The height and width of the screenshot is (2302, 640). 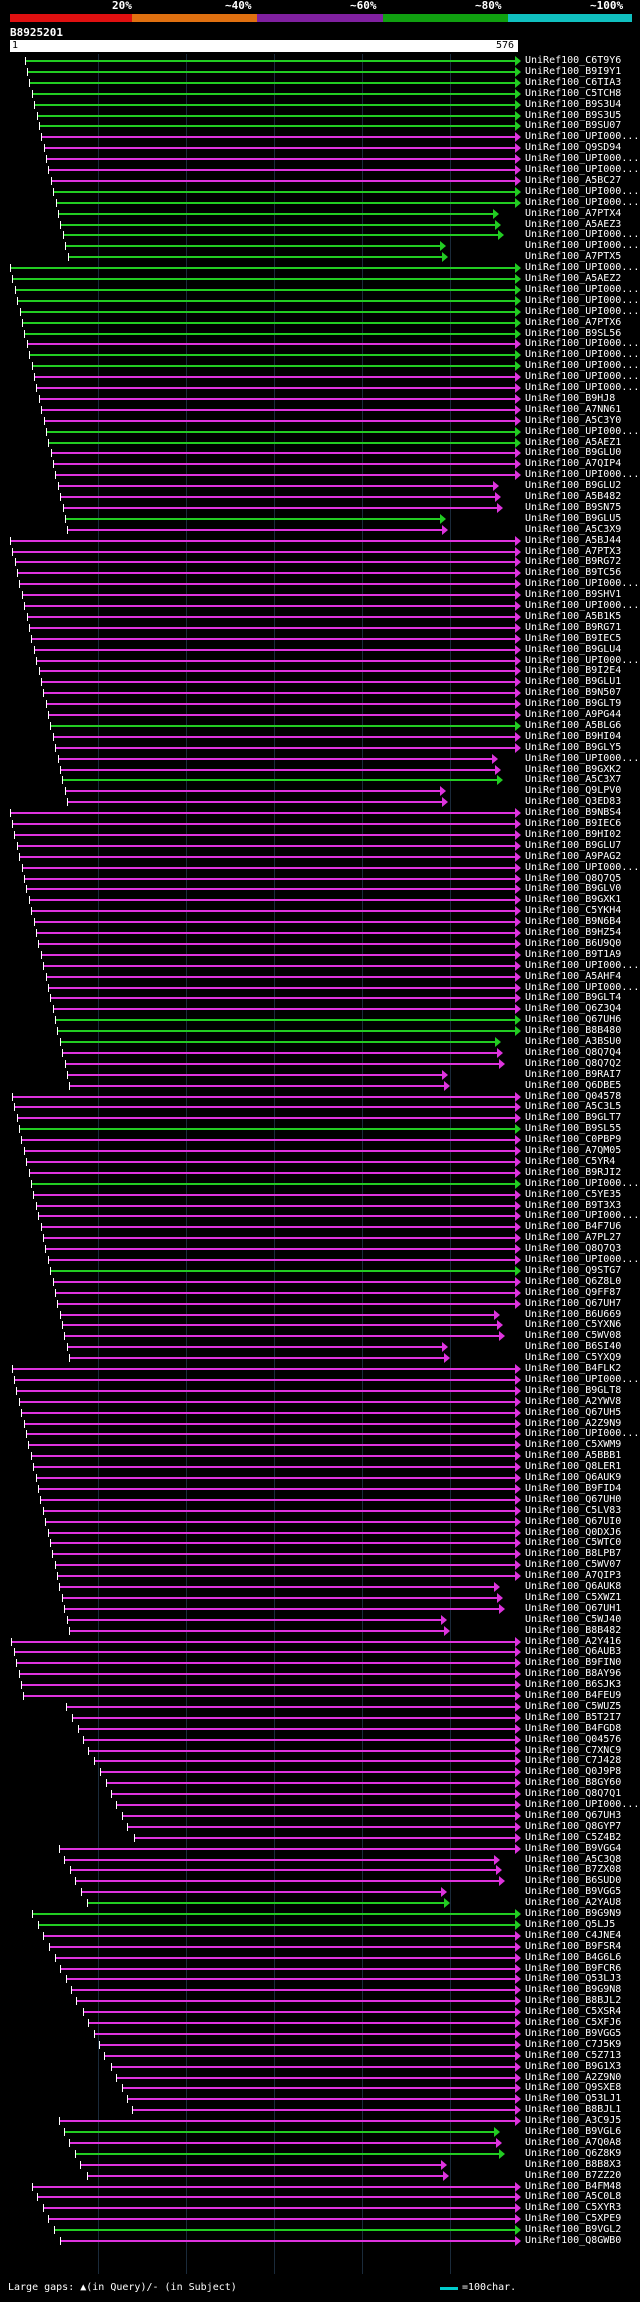 I want to click on hit-label: UniRef100_A2Y416, so click(x=573, y=1641).